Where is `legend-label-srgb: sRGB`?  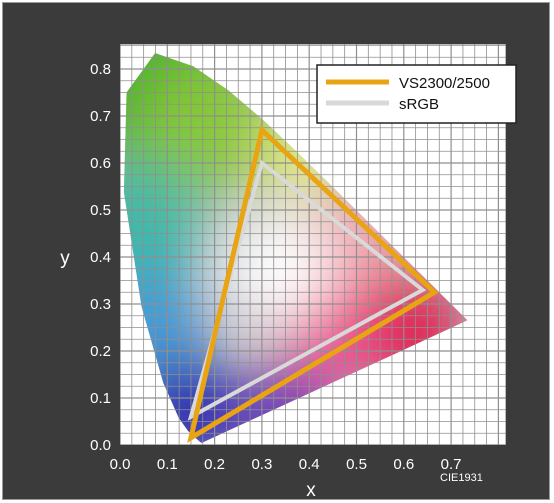
legend-label-srgb: sRGB is located at coordinates (419, 104).